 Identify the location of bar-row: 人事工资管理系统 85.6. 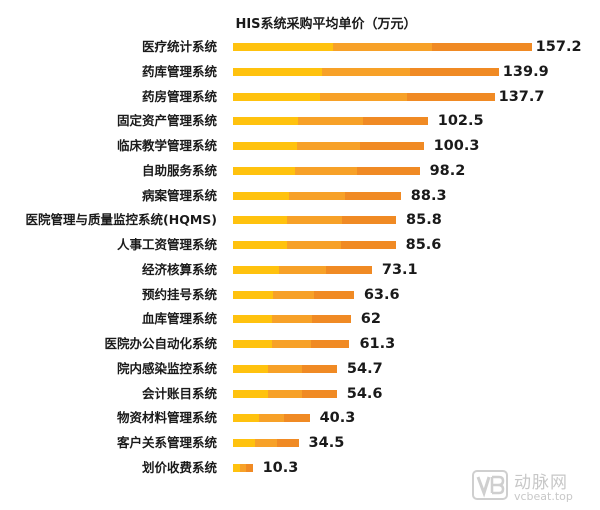
(300, 245).